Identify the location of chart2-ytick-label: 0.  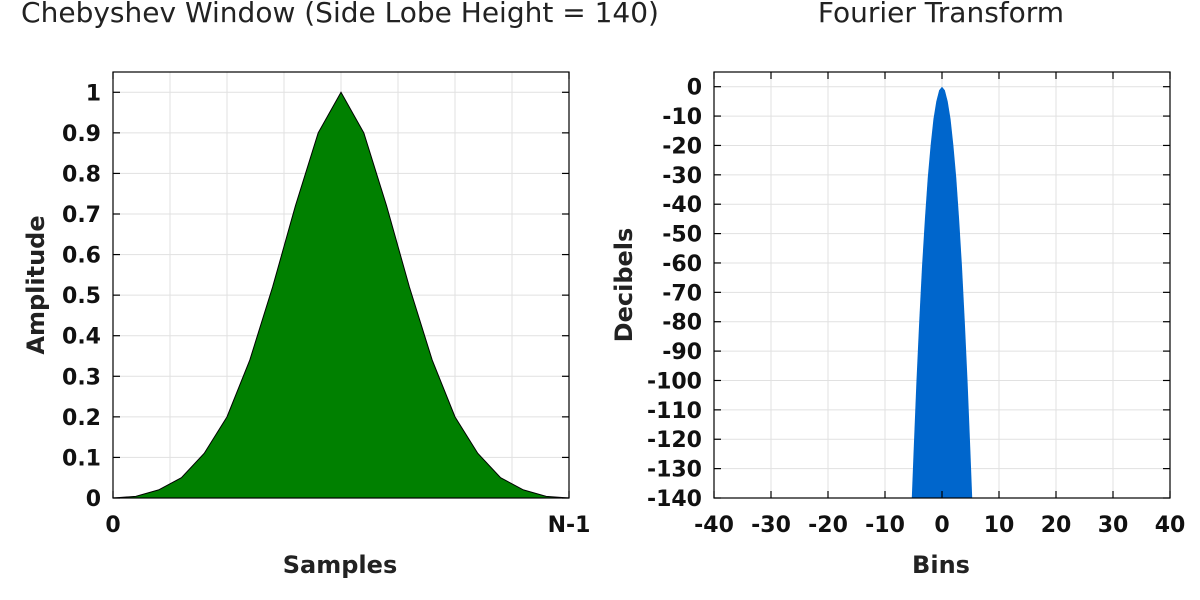
(694, 88).